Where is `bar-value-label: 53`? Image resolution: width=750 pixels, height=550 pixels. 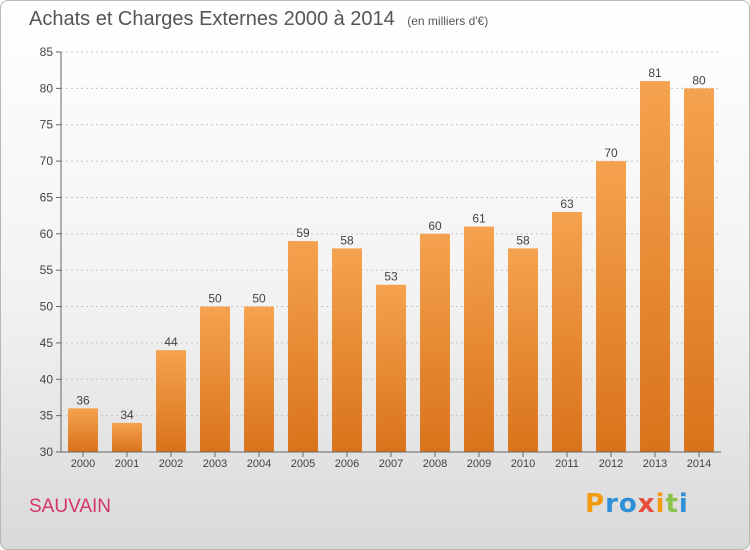 bar-value-label: 53 is located at coordinates (391, 277).